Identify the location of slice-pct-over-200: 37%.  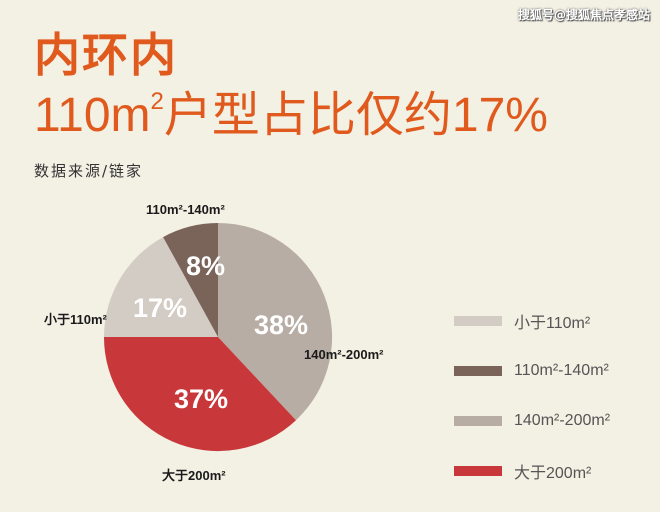
(201, 399).